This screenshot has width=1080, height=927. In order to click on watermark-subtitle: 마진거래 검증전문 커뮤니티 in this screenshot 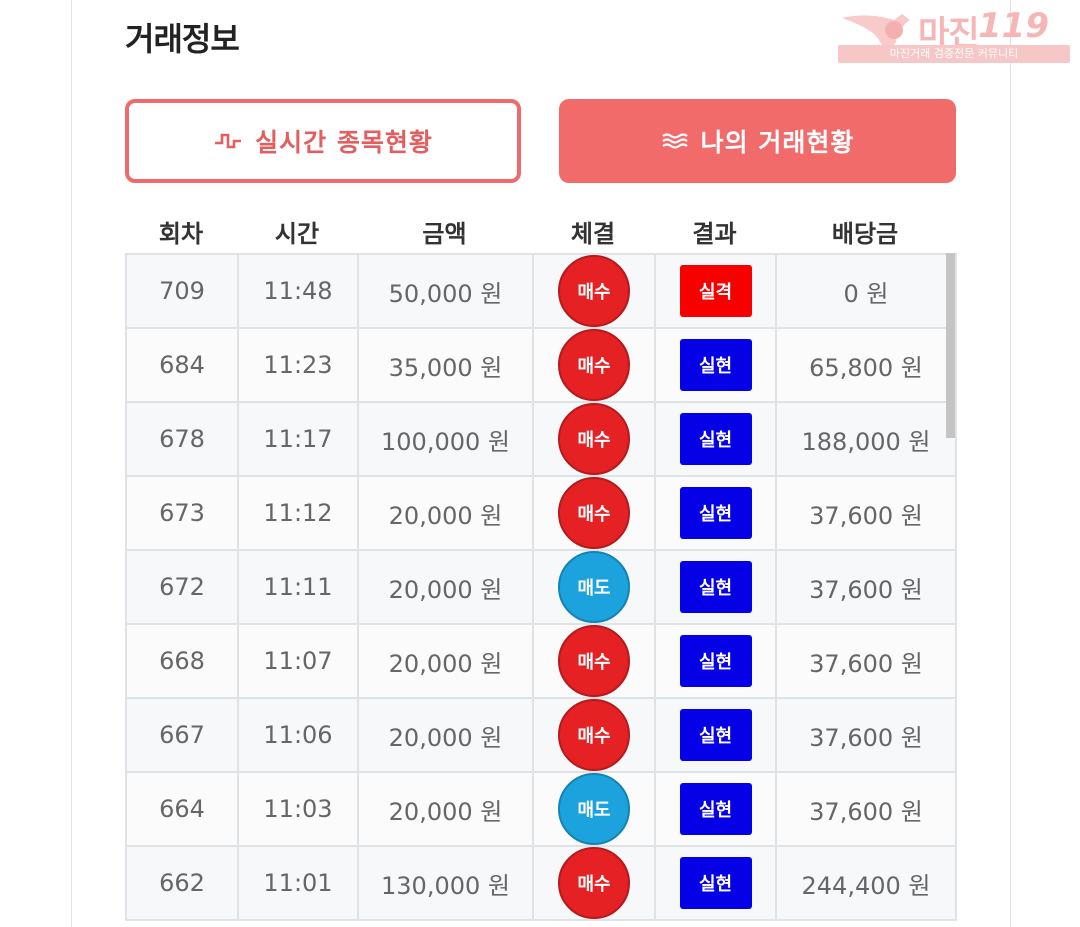, I will do `click(954, 54)`.